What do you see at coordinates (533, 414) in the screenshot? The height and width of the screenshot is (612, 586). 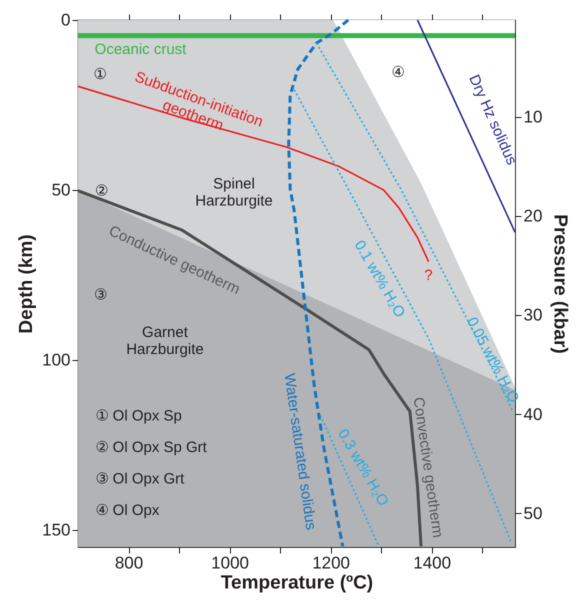 I see `y2-tick-label: 40` at bounding box center [533, 414].